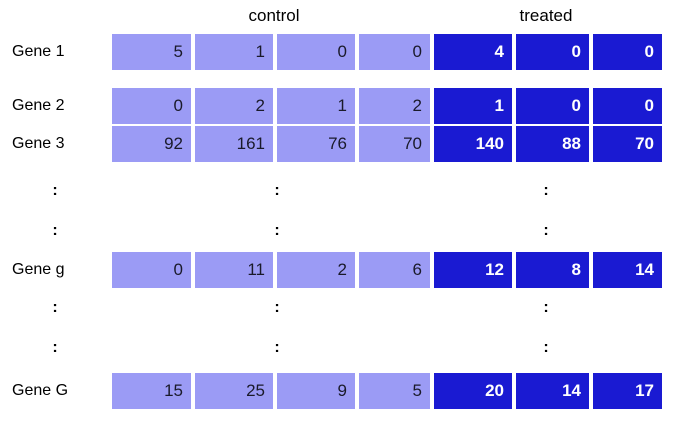 This screenshot has height=431, width=682. Describe the element at coordinates (473, 391) in the screenshot. I see `treated-count-cell: 20` at that location.